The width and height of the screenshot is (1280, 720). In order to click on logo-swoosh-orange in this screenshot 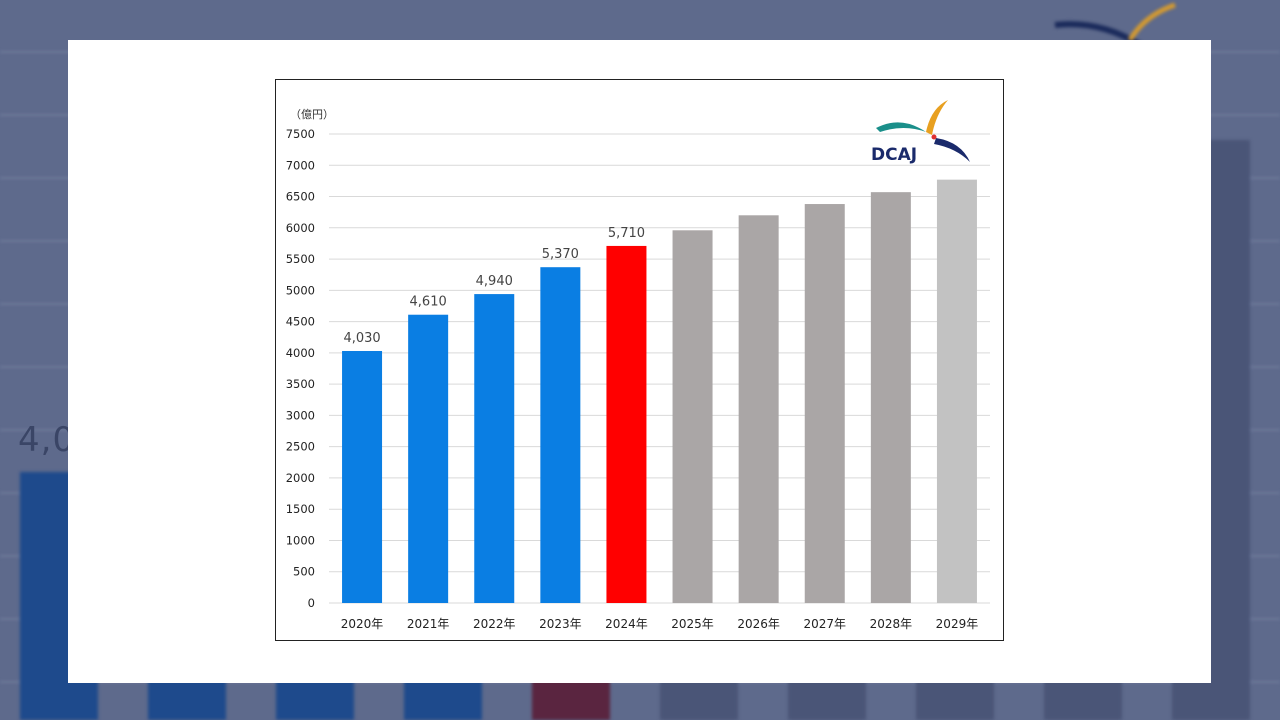, I will do `click(937, 117)`.